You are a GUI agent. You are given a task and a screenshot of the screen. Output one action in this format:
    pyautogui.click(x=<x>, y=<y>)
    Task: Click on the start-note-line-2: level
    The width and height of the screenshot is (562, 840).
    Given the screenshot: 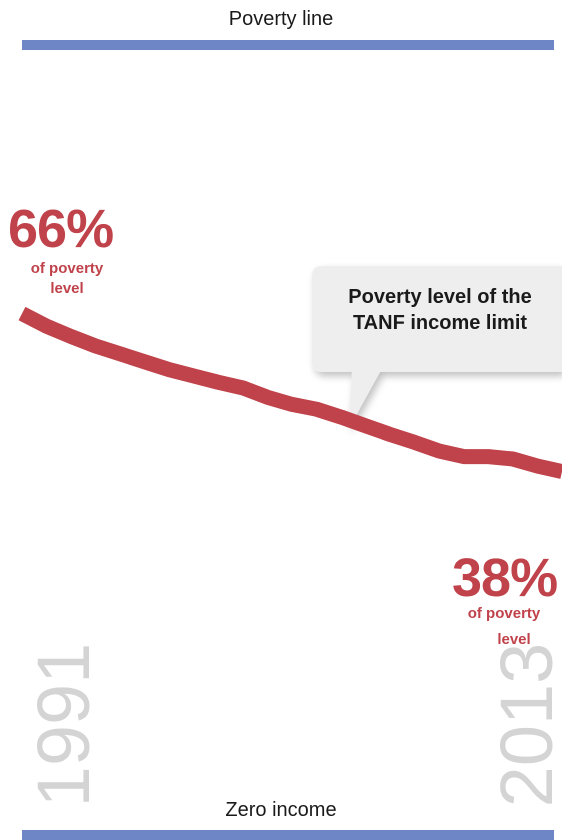 What is the action you would take?
    pyautogui.click(x=67, y=289)
    